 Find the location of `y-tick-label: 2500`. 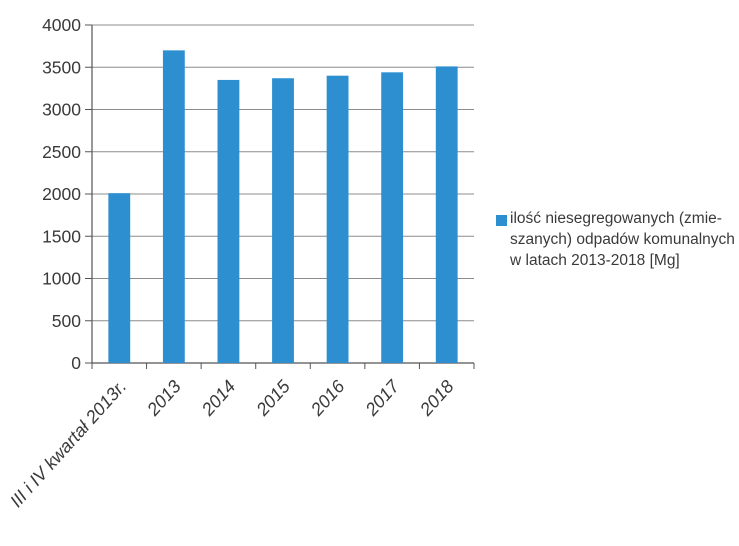

y-tick-label: 2500 is located at coordinates (61, 152).